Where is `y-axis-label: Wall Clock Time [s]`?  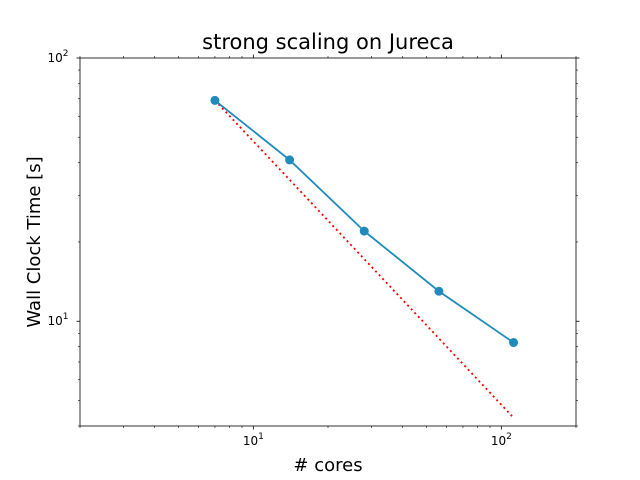 y-axis-label: Wall Clock Time [s] is located at coordinates (34, 241).